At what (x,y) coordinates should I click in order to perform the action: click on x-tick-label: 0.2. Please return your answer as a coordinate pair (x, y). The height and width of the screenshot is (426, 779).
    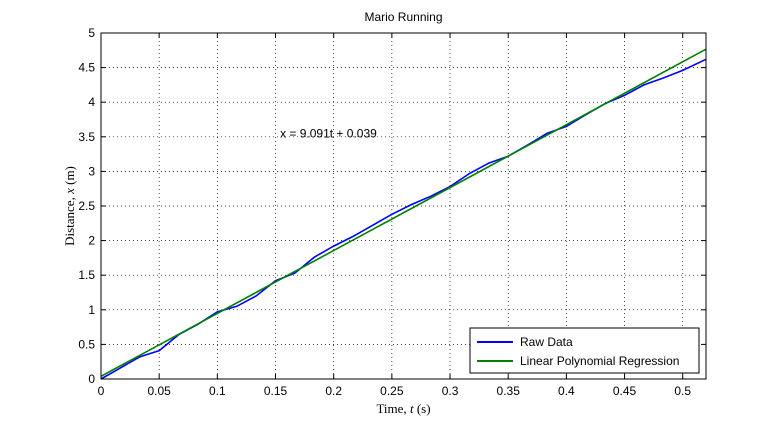
    Looking at the image, I should click on (333, 391).